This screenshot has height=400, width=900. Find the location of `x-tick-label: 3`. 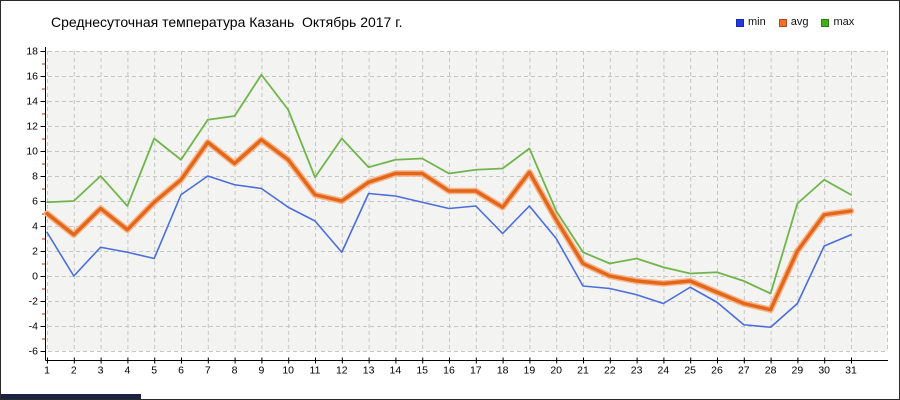

x-tick-label: 3 is located at coordinates (101, 371).